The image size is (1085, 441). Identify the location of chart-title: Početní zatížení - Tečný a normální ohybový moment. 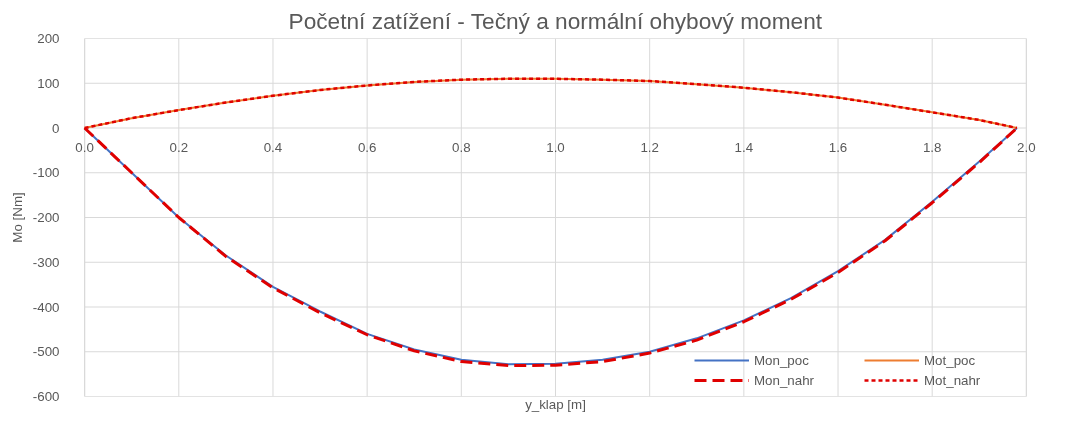
(555, 20).